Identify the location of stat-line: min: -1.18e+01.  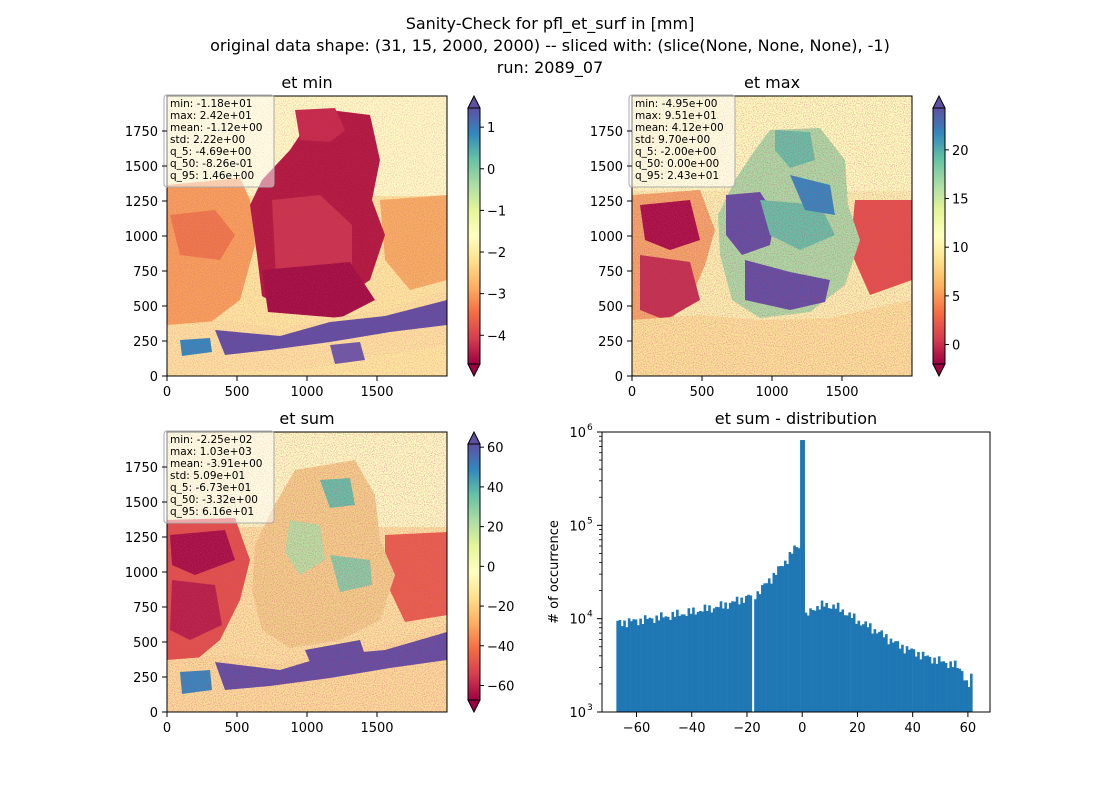
(211, 104).